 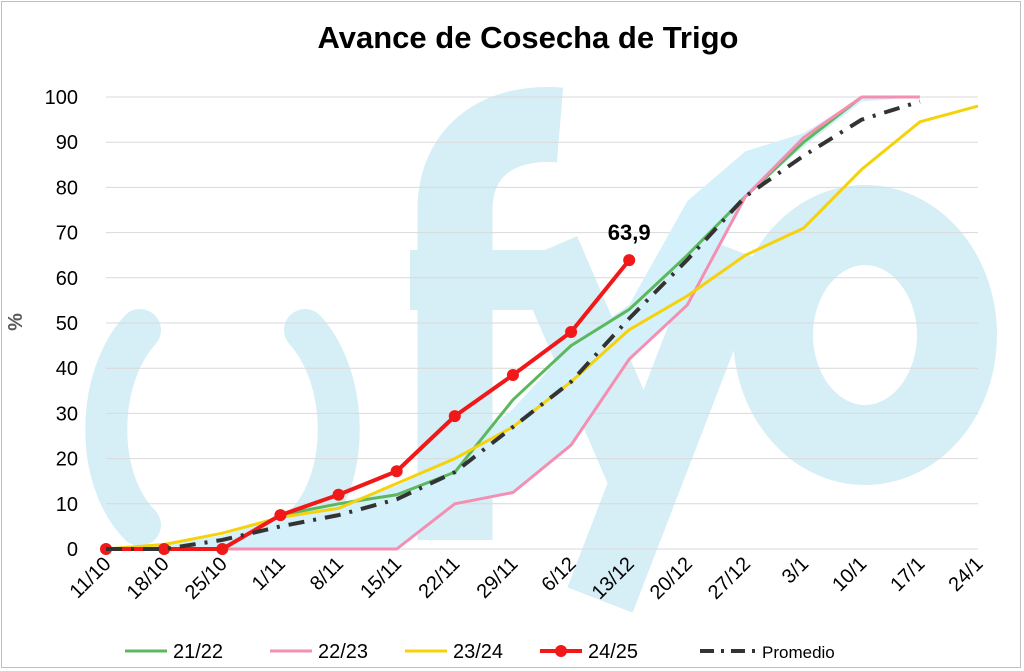 What do you see at coordinates (327, 574) in the screenshot?
I see `x-tick-label: 8/11` at bounding box center [327, 574].